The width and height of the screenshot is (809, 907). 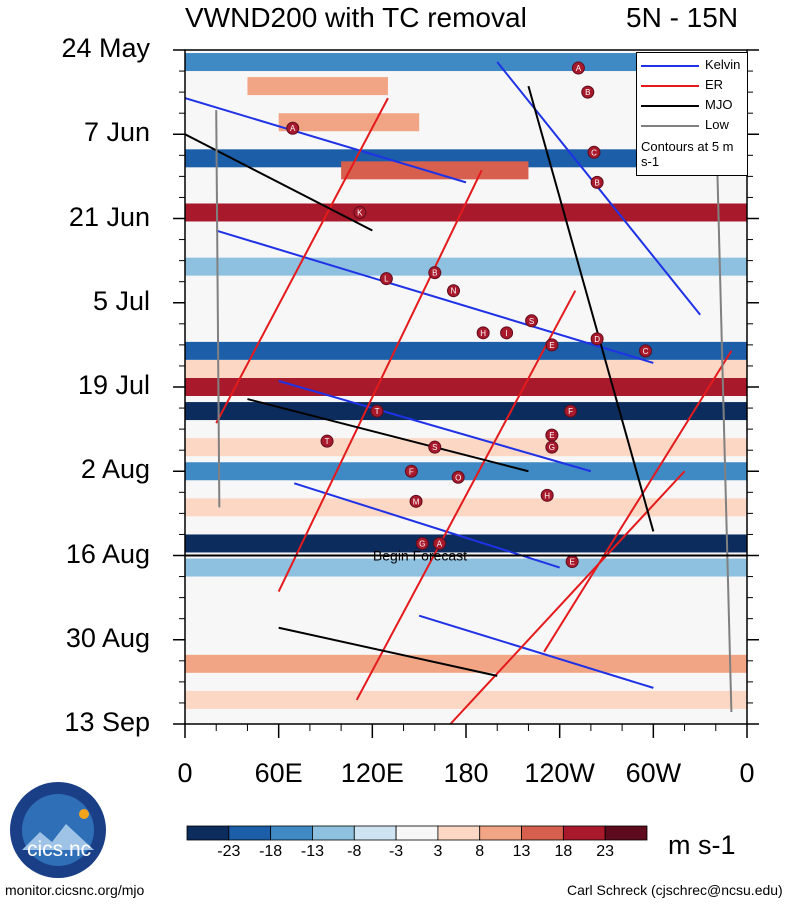 I want to click on tc-marker-6: B, so click(x=435, y=273).